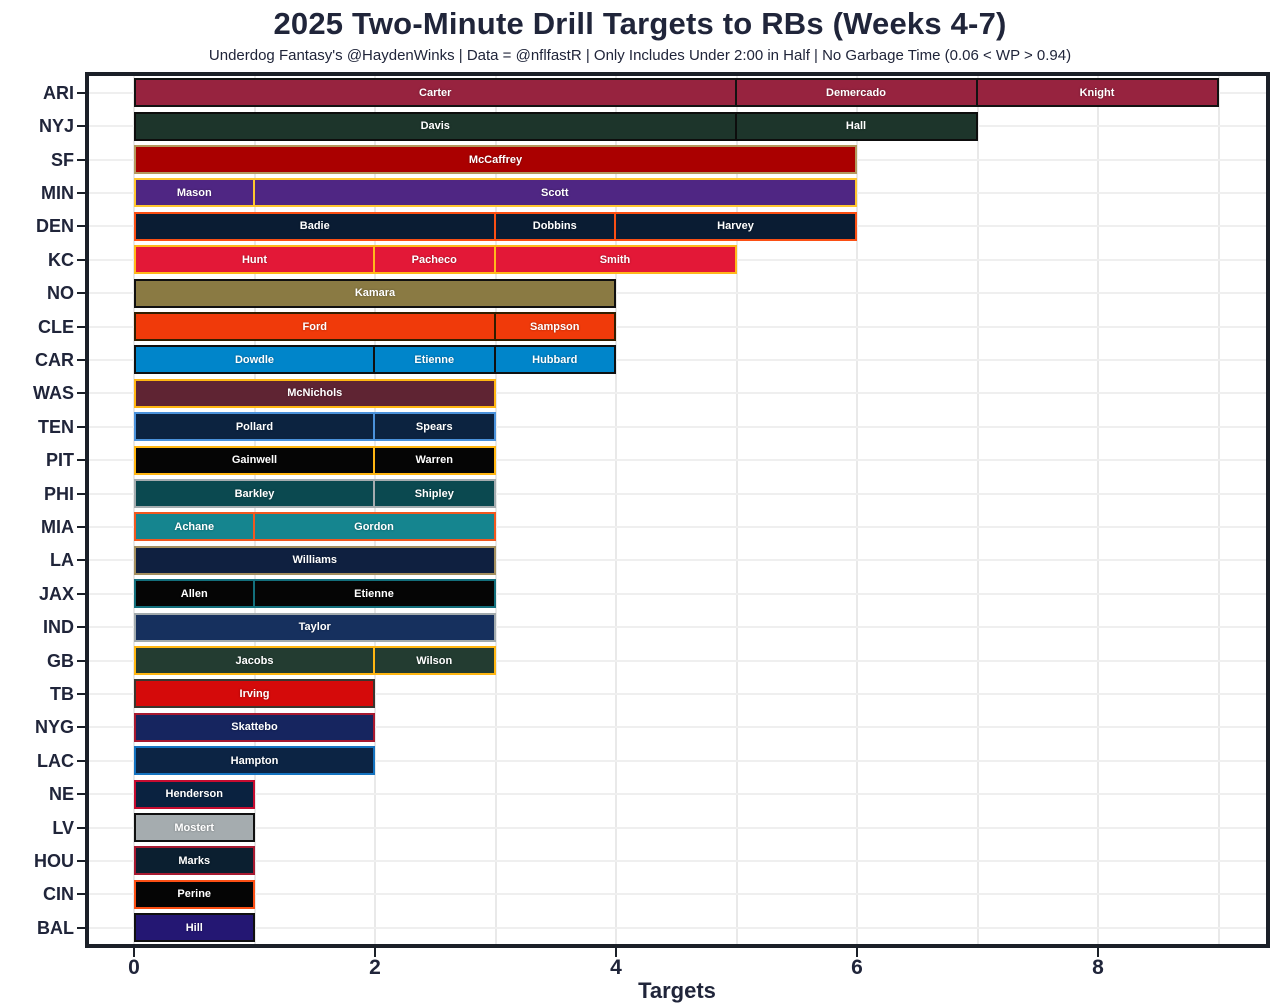  What do you see at coordinates (616, 967) in the screenshot?
I see `x-tick-label-4: 4` at bounding box center [616, 967].